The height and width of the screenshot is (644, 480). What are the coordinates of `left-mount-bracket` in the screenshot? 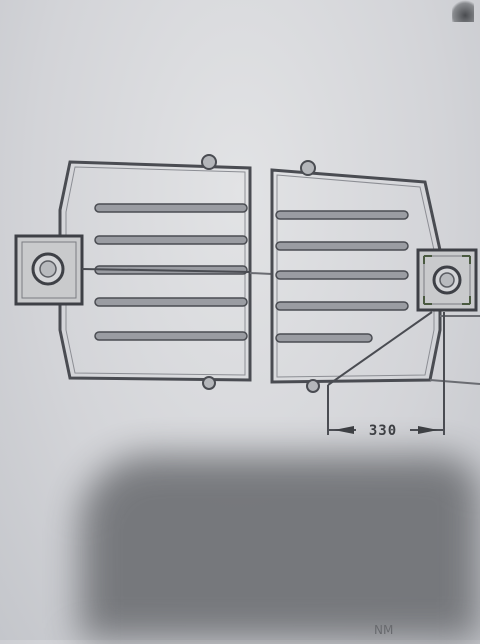 It's located at (132, 270).